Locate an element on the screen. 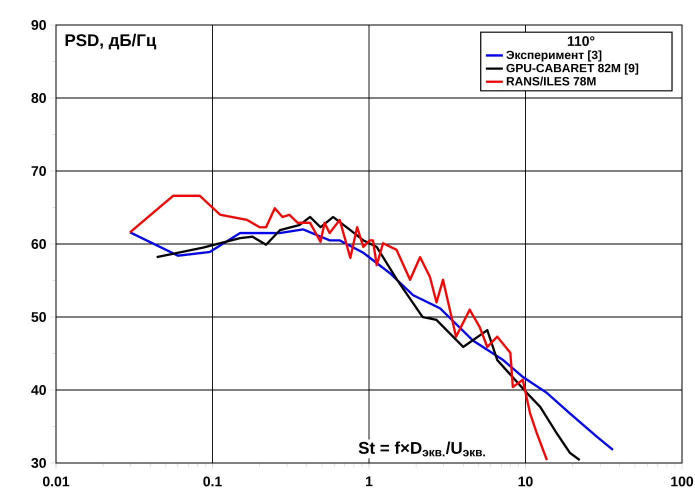 Image resolution: width=695 pixels, height=495 pixels. legend-label: RANS/ILES 78M is located at coordinates (551, 81).